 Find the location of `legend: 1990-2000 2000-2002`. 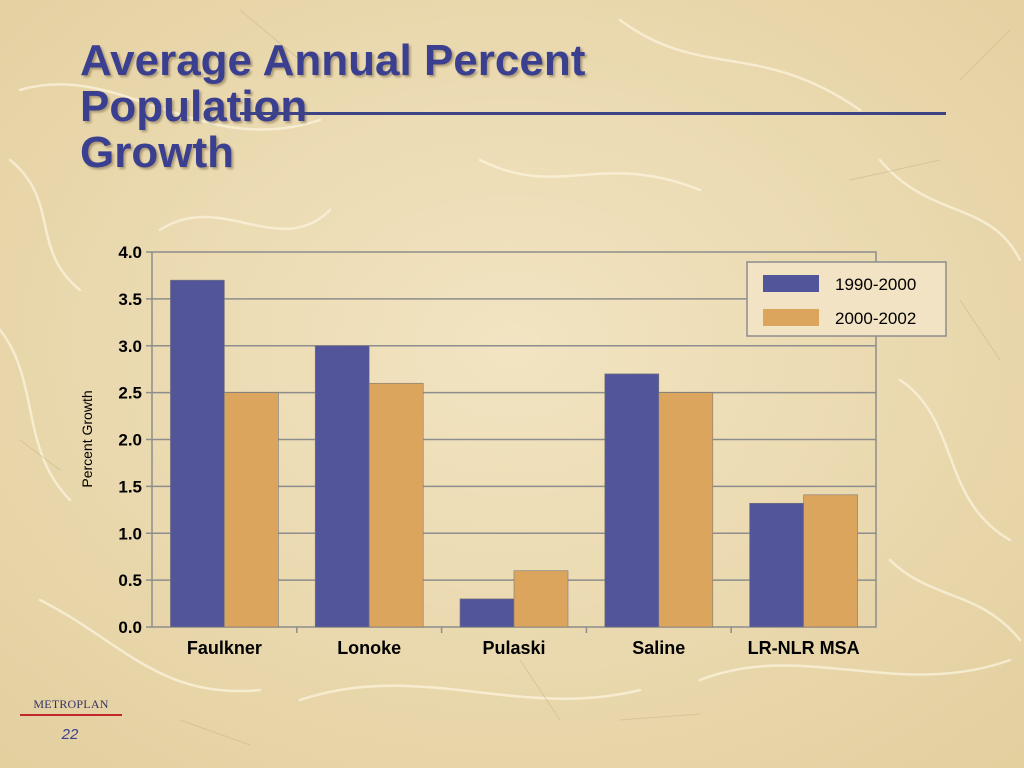

legend: 1990-2000 2000-2002 is located at coordinates (846, 299).